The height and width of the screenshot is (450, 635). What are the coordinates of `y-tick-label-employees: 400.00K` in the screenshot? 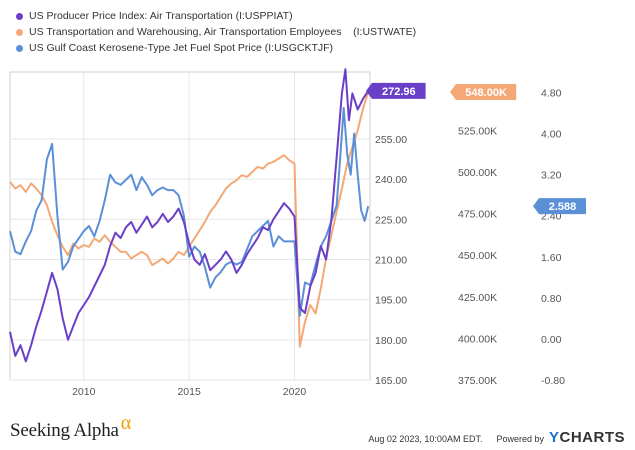 It's located at (477, 339).